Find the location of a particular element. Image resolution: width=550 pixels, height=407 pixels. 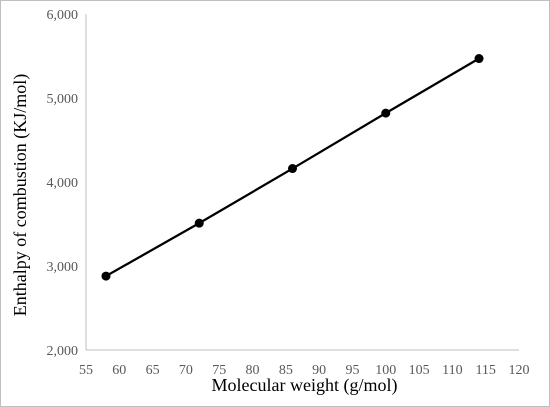

y-axis-title: Enthalpy of combustion (KJ/mol) is located at coordinates (20, 195).